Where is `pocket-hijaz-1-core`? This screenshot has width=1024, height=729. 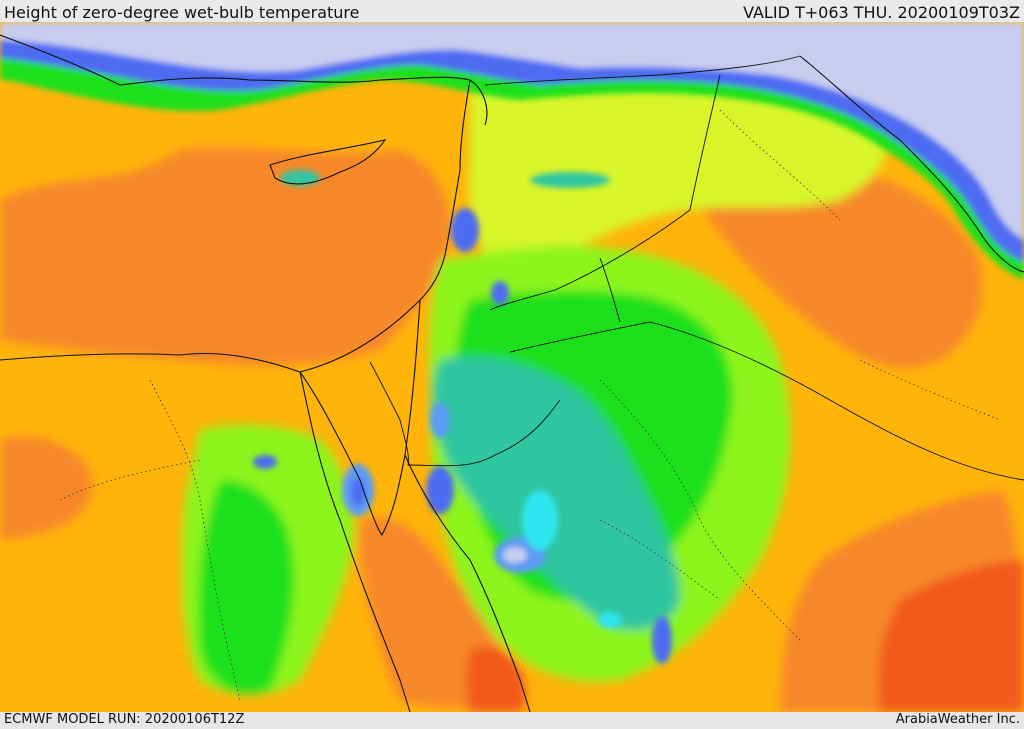 pocket-hijaz-1-core is located at coordinates (515, 555).